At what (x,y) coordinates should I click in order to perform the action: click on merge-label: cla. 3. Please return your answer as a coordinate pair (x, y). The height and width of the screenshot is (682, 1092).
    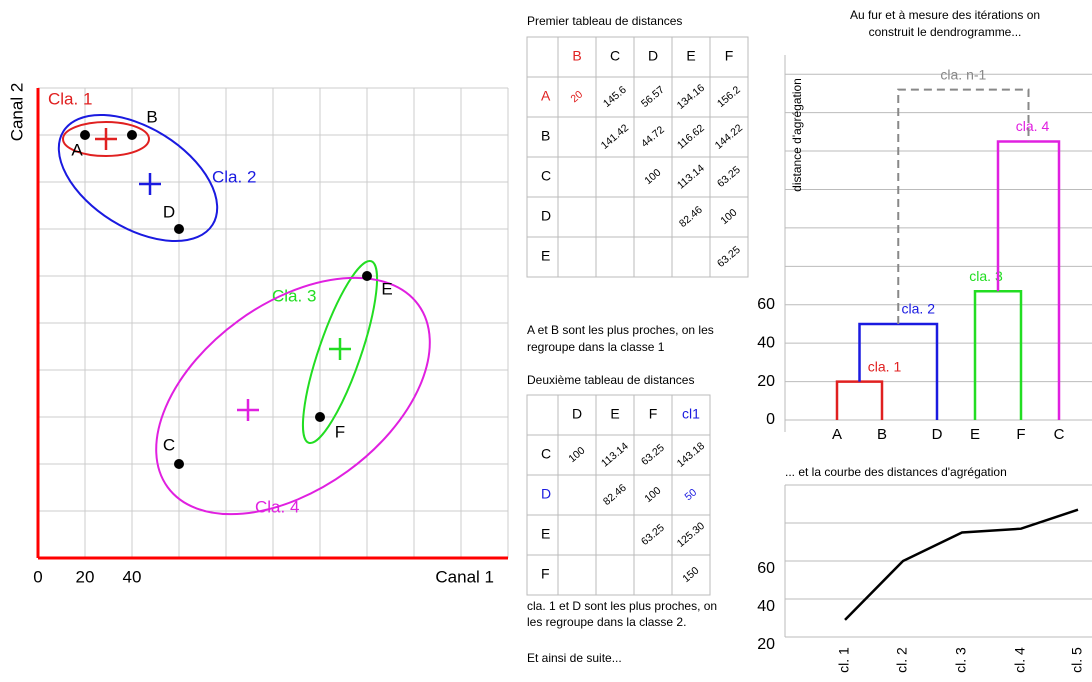
    Looking at the image, I should click on (986, 276).